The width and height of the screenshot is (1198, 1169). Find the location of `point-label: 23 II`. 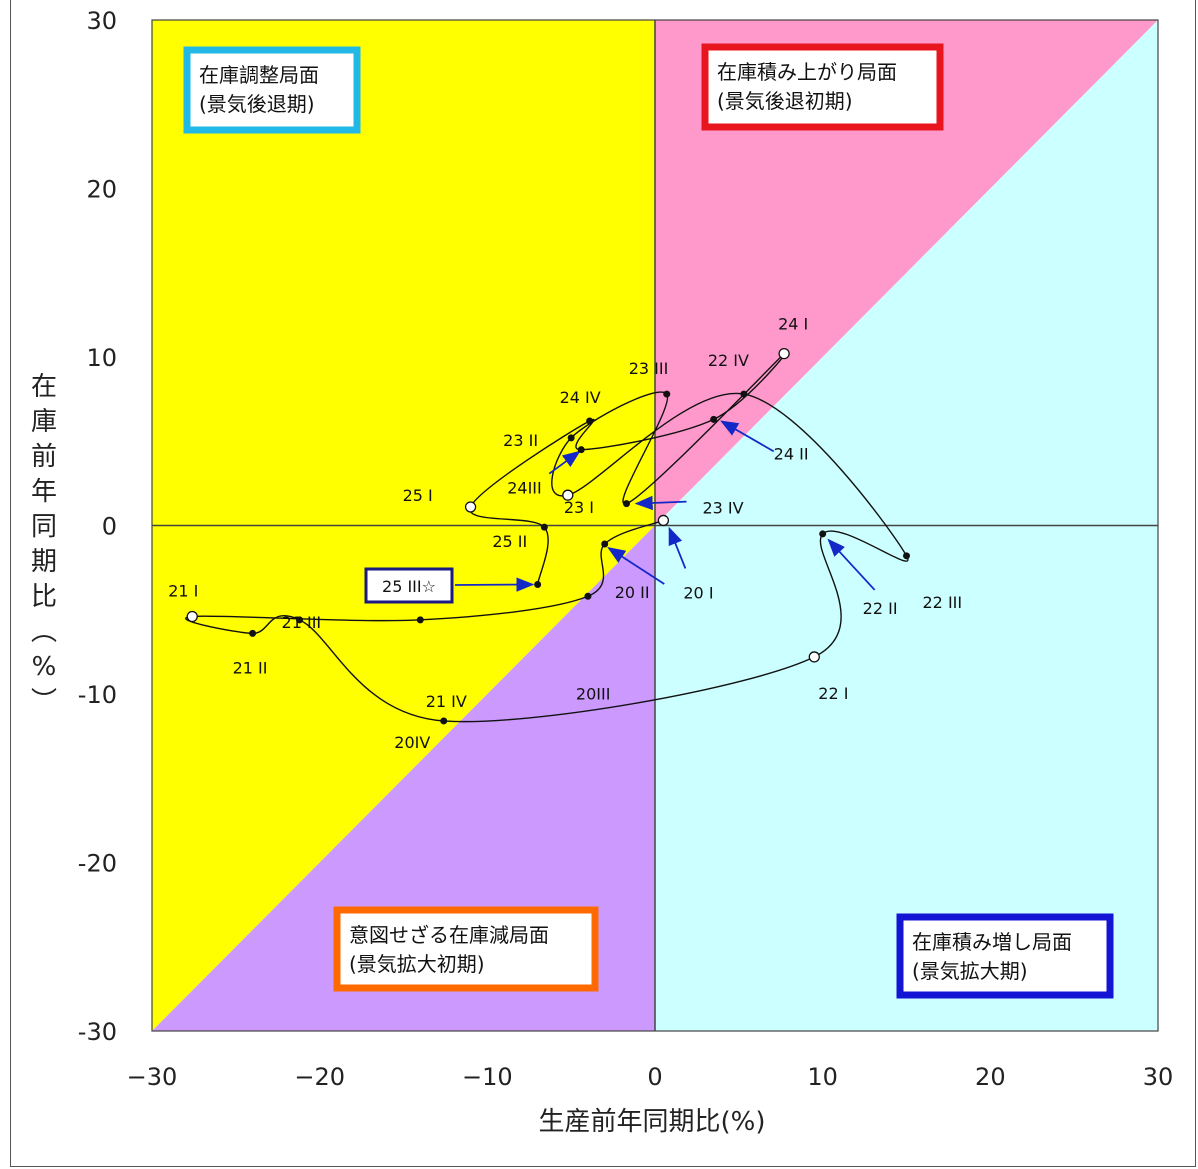

point-label: 23 II is located at coordinates (520, 440).